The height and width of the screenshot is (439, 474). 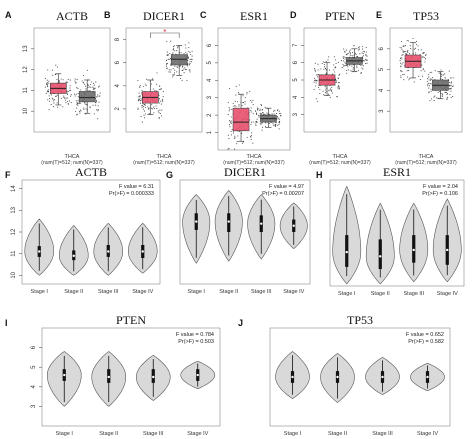 What do you see at coordinates (426, 342) in the screenshot?
I see `p-value: Pr(>F) = 0.582` at bounding box center [426, 342].